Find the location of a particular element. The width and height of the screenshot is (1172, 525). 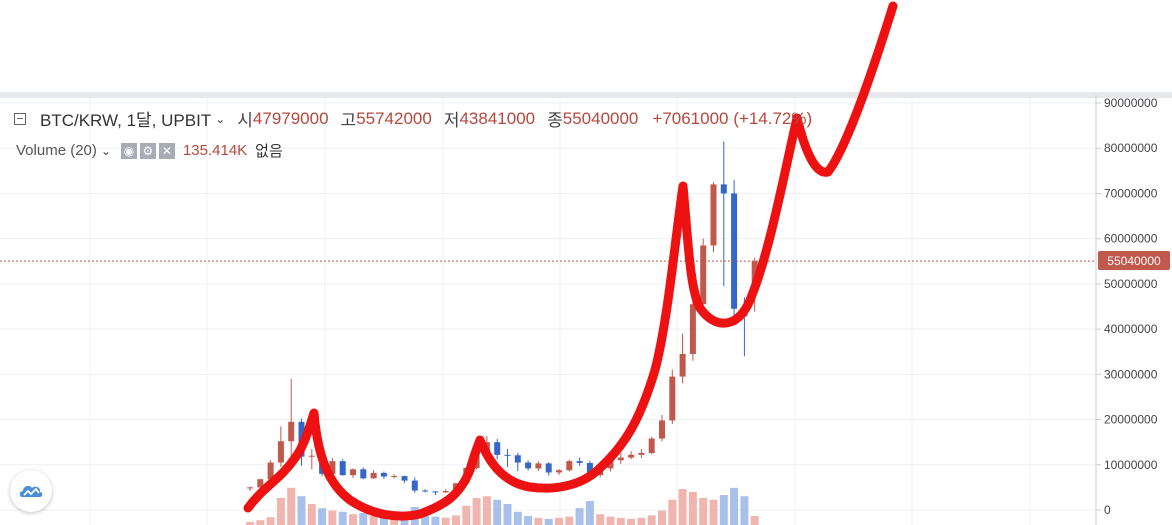

volume-extra: 없음 is located at coordinates (269, 151).